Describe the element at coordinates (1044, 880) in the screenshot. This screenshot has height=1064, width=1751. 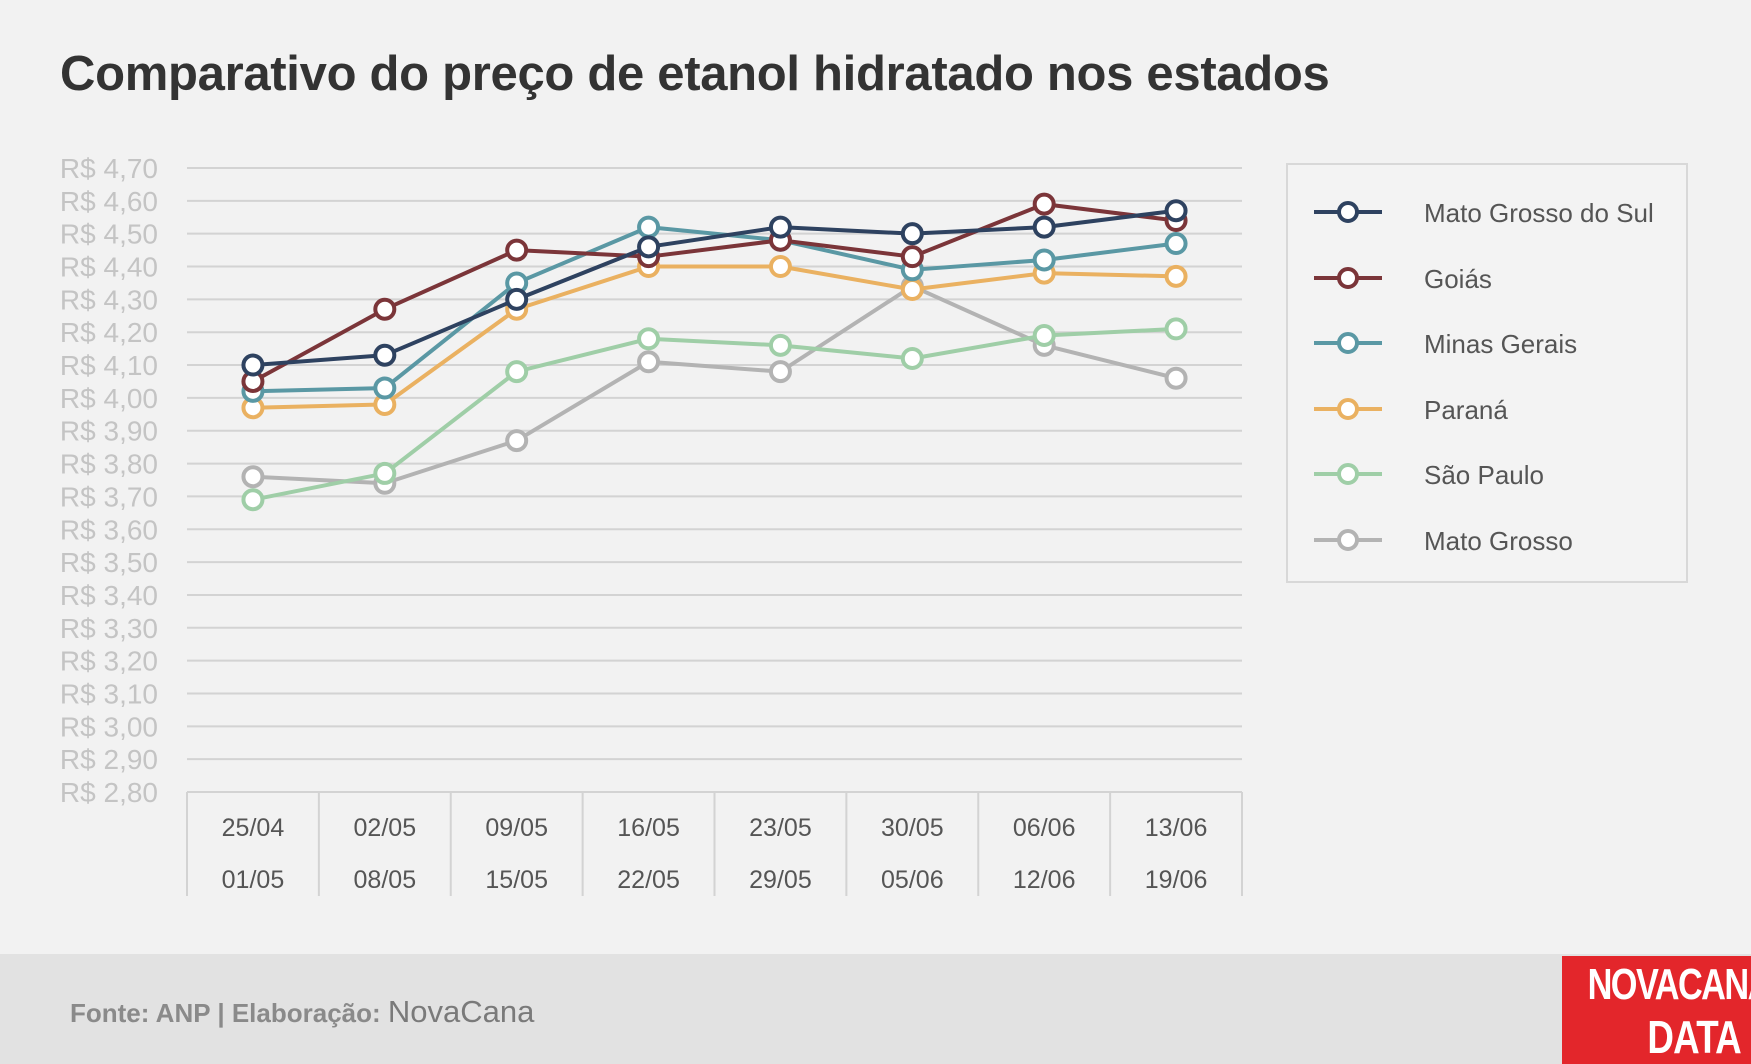
I see `x-tick-label-end: 12/06` at that location.